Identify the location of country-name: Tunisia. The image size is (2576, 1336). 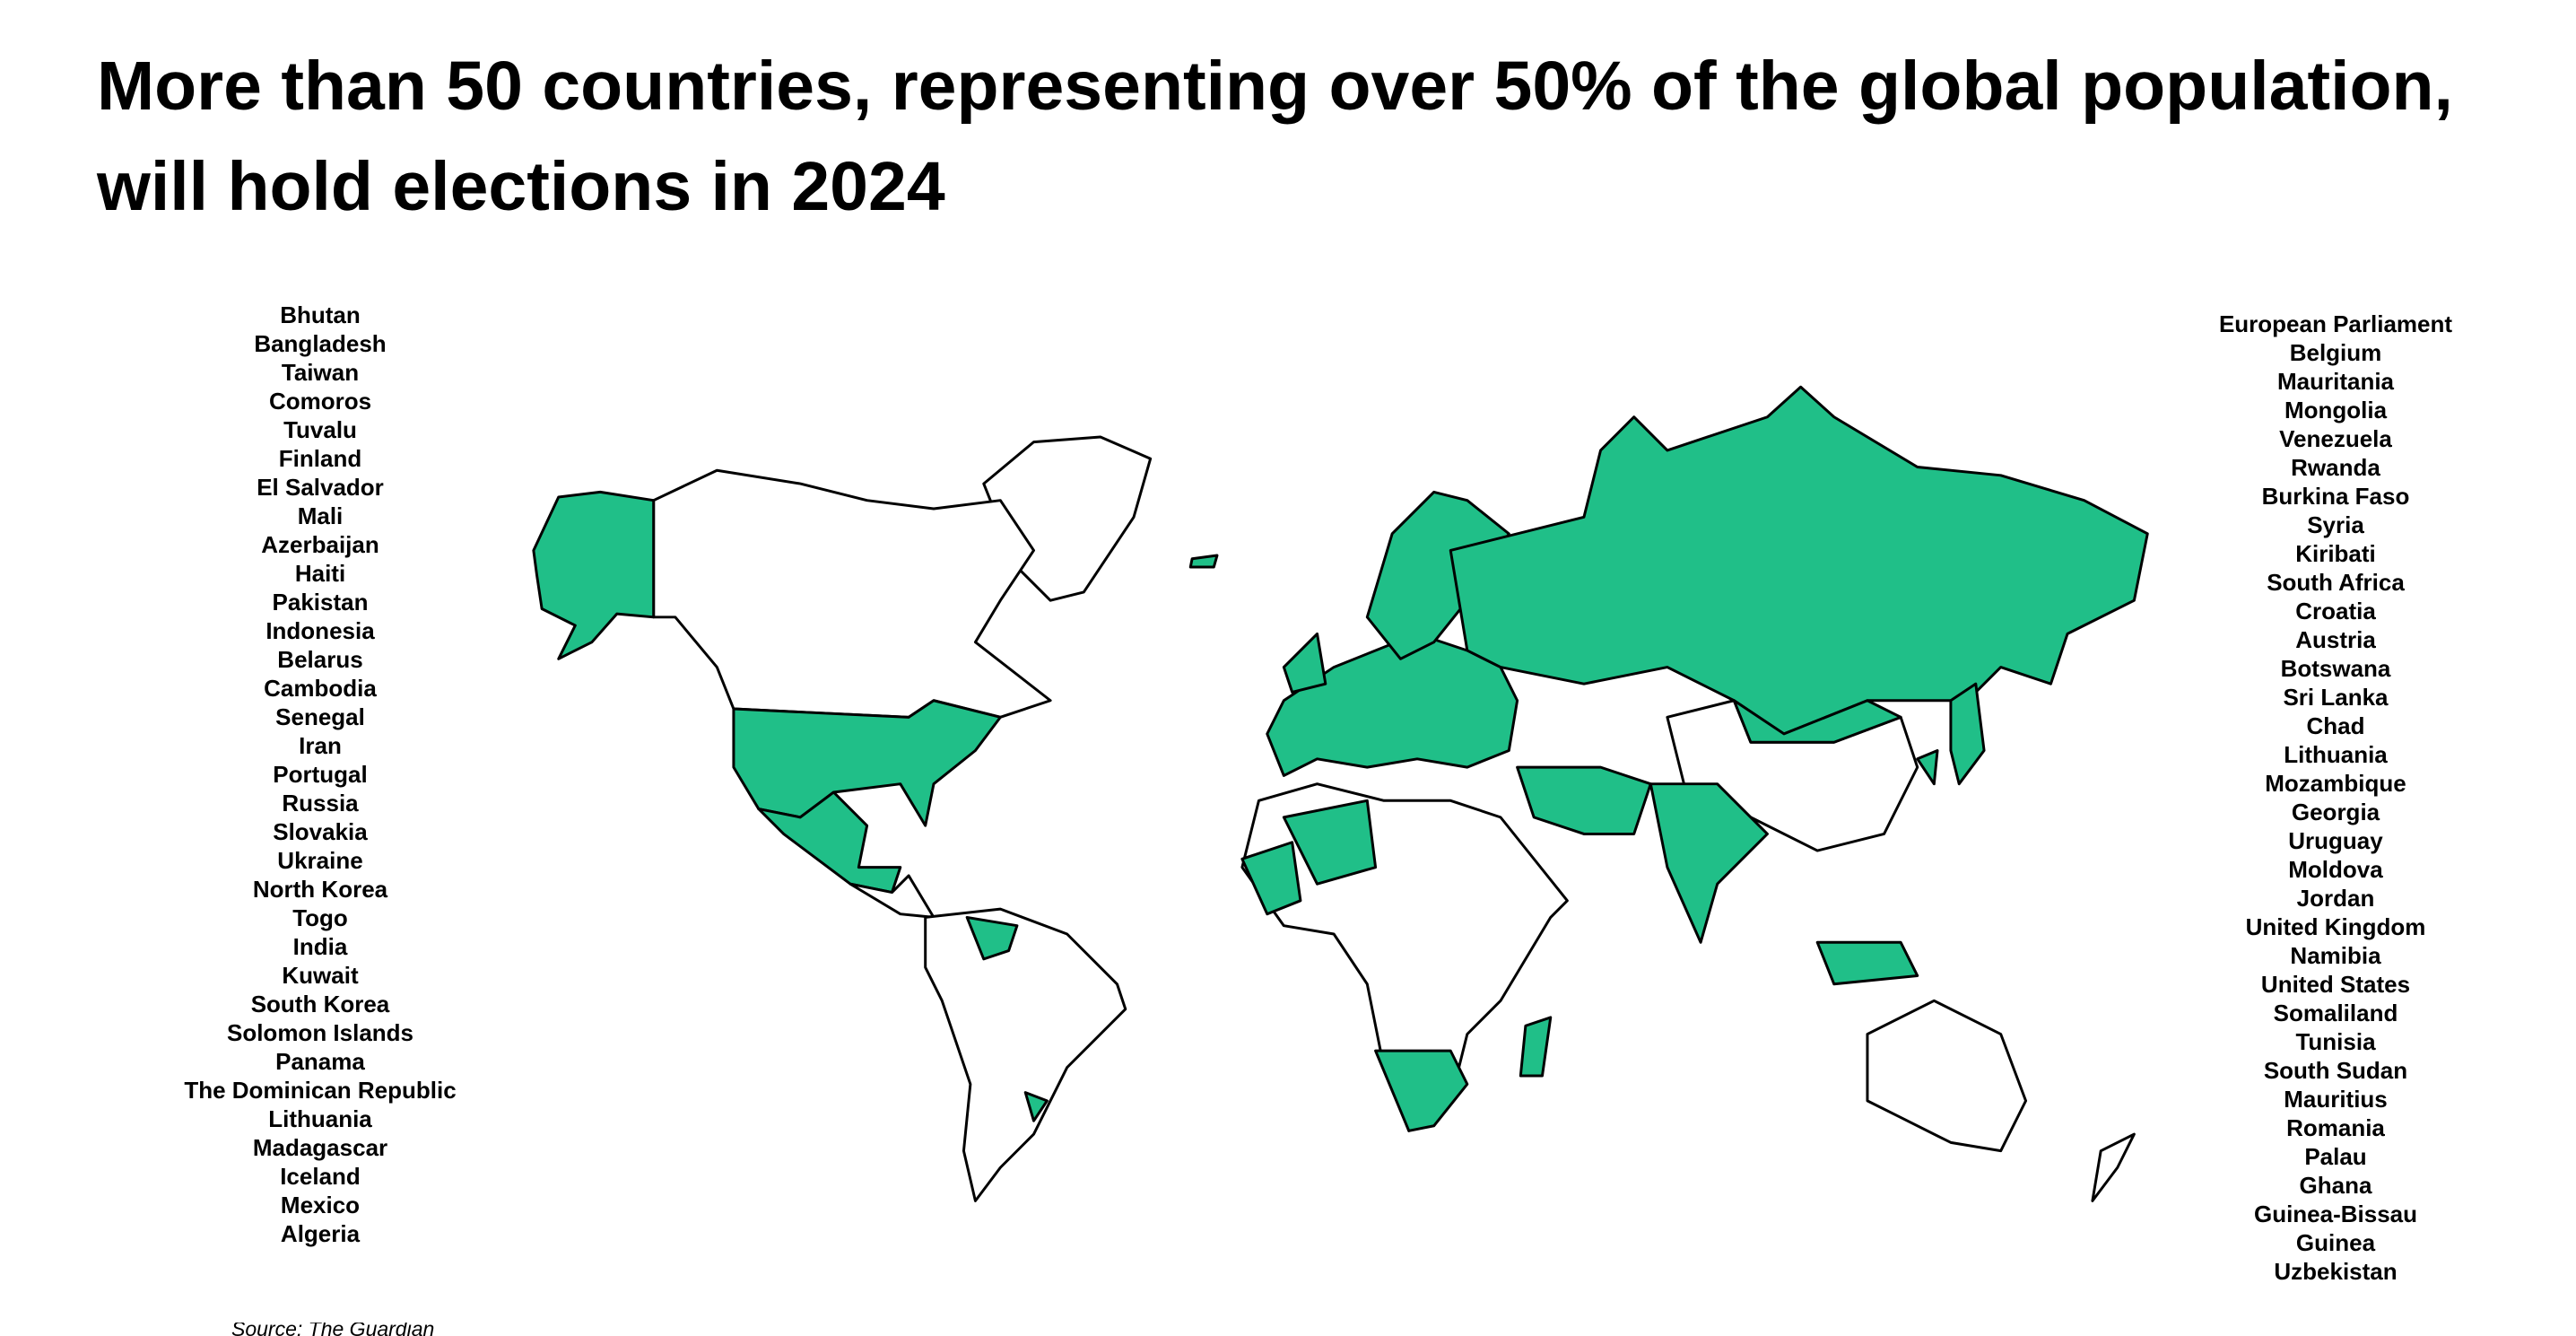
(2335, 1041).